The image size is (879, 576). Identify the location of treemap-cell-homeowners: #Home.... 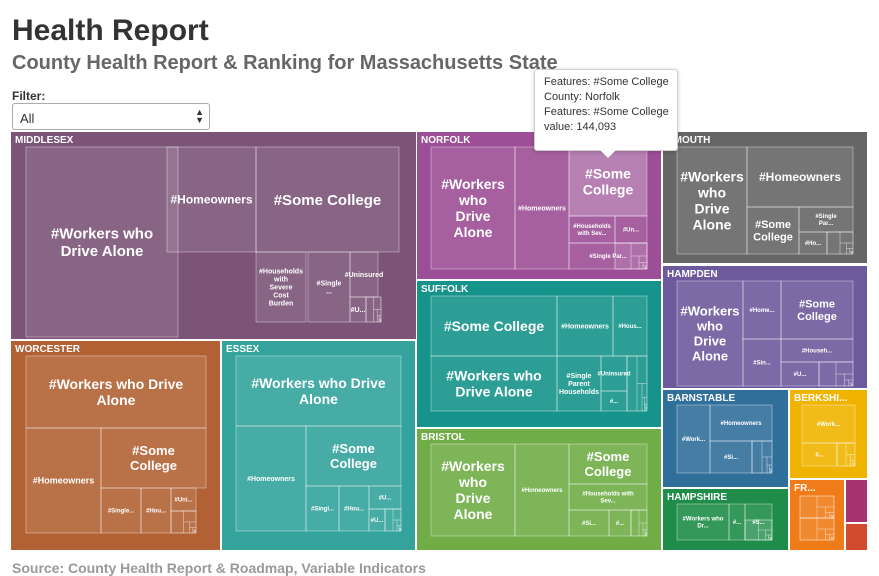
(762, 310).